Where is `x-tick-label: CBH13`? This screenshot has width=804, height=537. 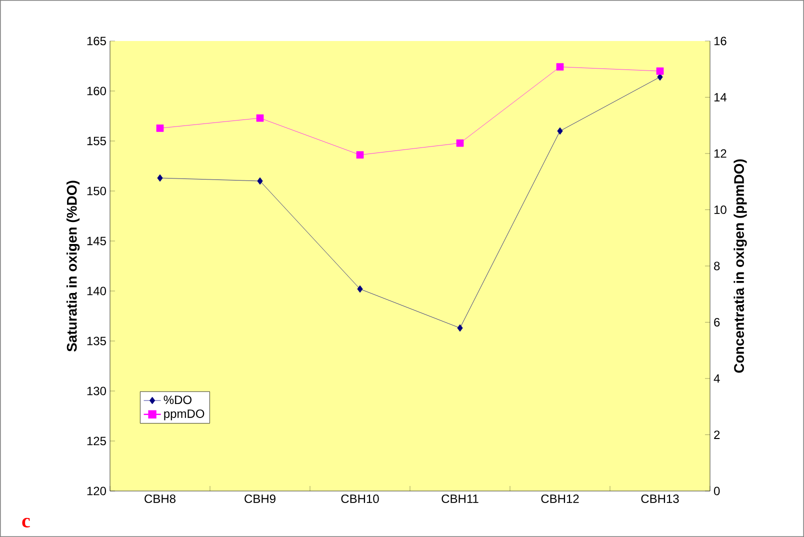 x-tick-label: CBH13 is located at coordinates (660, 499).